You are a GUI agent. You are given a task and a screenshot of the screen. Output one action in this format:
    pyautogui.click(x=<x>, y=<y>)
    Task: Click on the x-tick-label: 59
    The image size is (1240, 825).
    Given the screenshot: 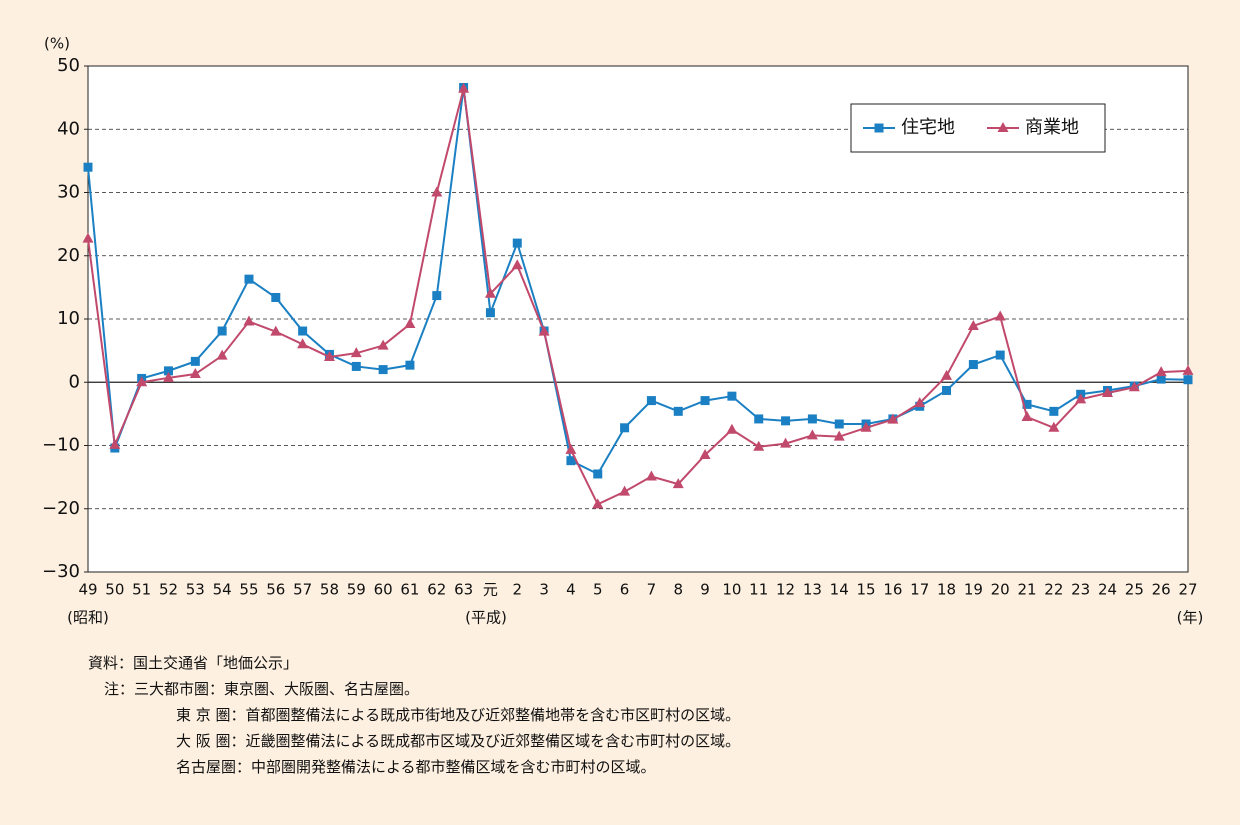 What is the action you would take?
    pyautogui.click(x=356, y=590)
    